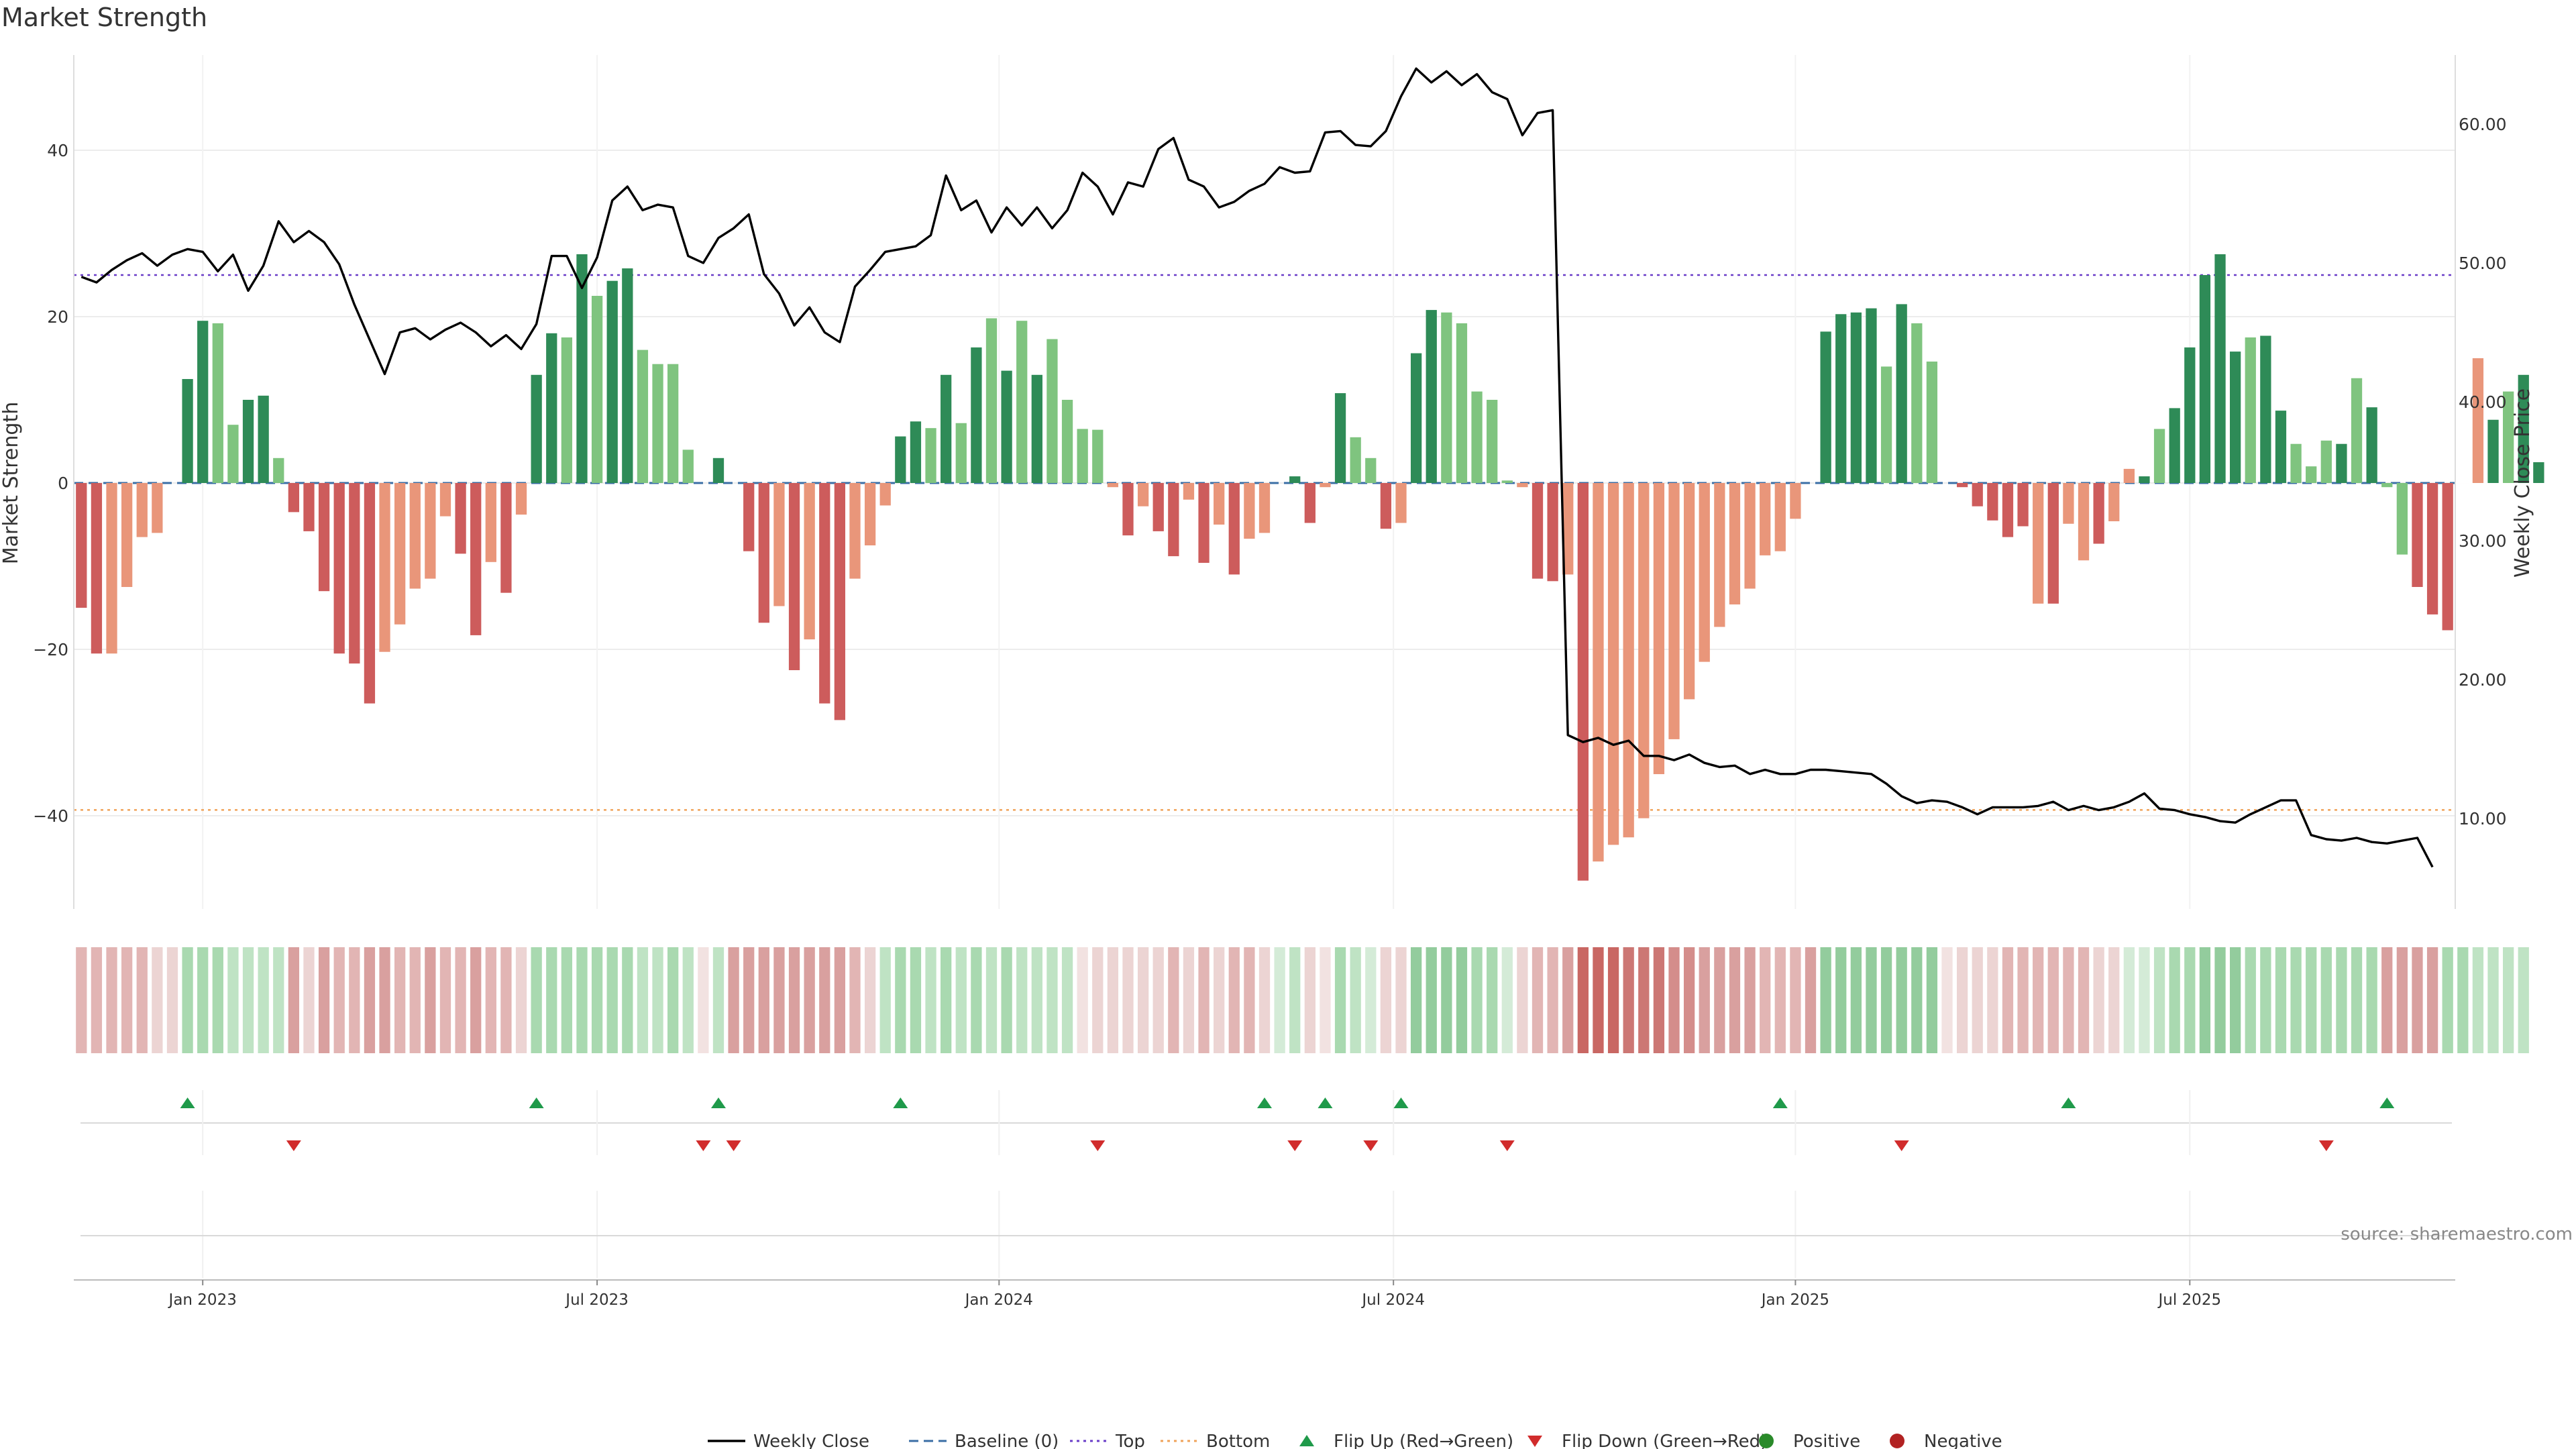 The height and width of the screenshot is (1449, 2576). Describe the element at coordinates (1392, 1300) in the screenshot. I see `x-tick-label: Jul 2024` at that location.